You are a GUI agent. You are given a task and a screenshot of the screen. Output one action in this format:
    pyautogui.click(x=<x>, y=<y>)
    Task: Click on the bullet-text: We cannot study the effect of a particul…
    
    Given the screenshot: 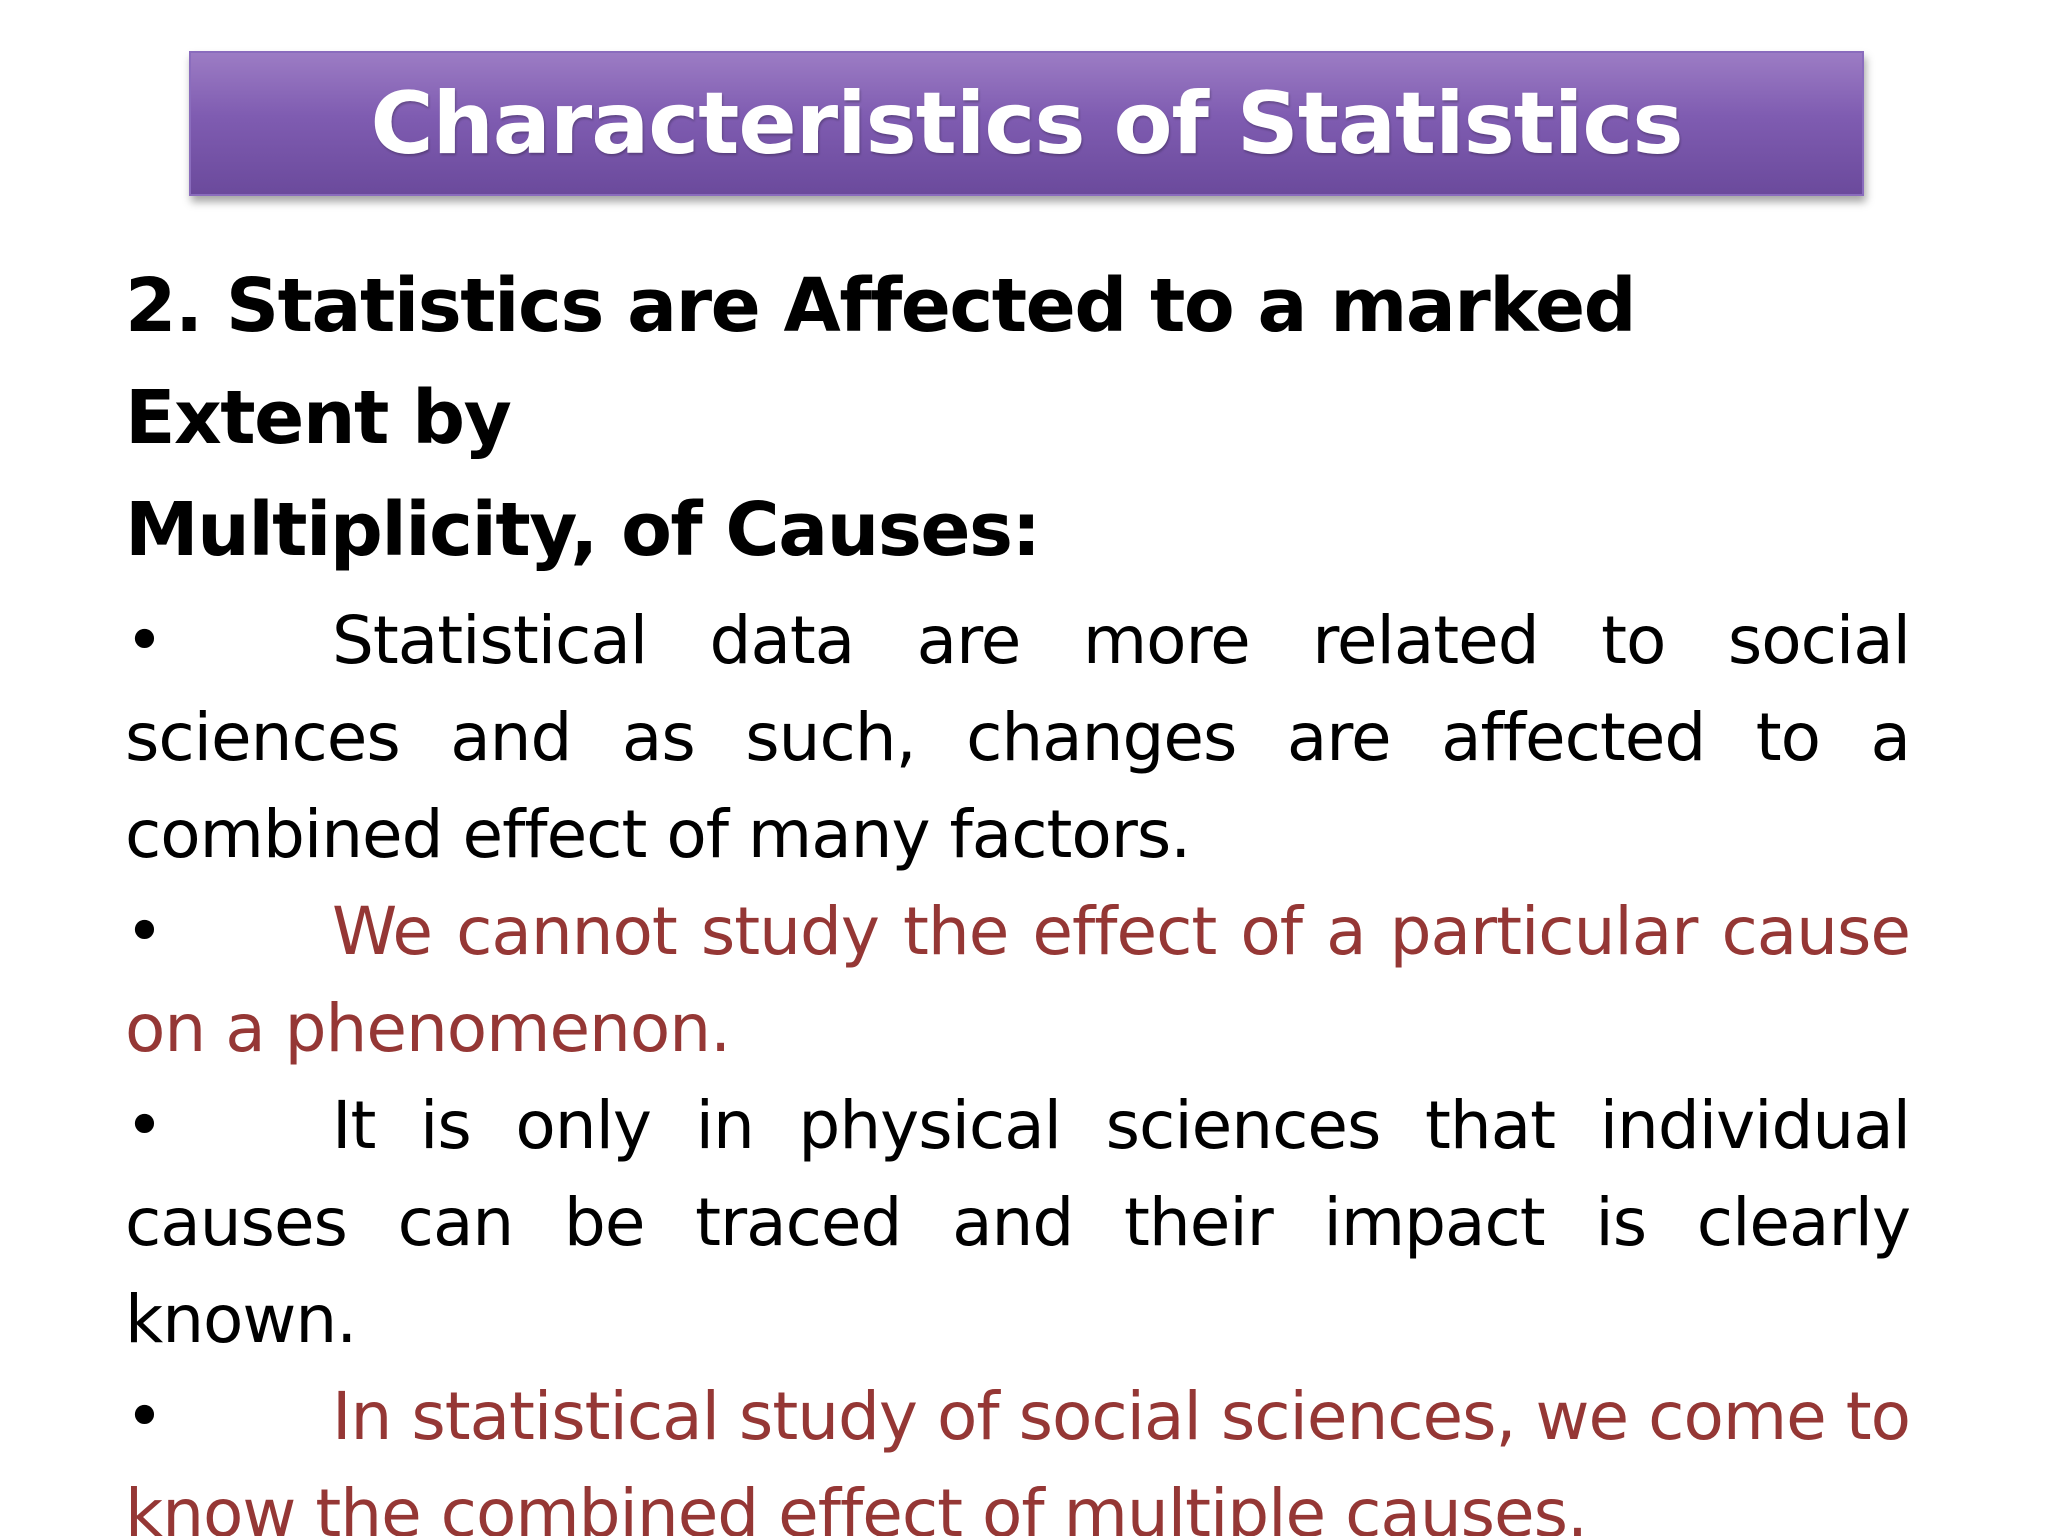 What is the action you would take?
    pyautogui.click(x=1018, y=980)
    